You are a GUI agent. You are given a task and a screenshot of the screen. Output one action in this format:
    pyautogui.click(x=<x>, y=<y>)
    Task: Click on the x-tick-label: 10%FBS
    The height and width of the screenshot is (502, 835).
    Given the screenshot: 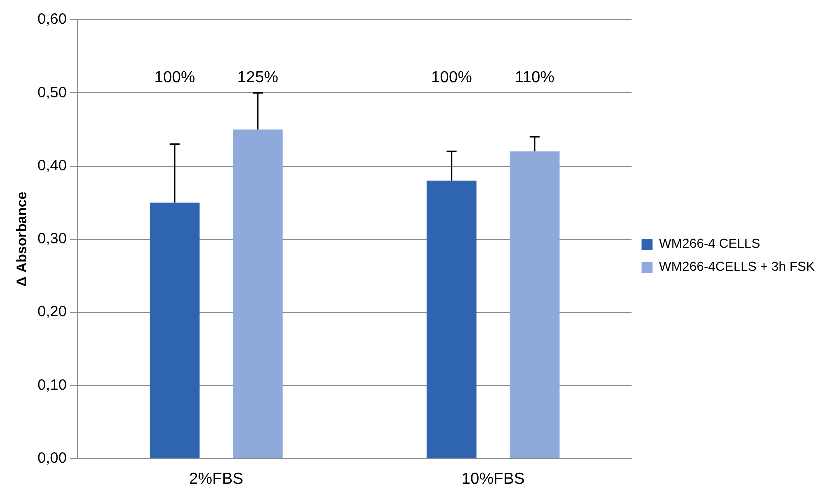 What is the action you would take?
    pyautogui.click(x=493, y=479)
    